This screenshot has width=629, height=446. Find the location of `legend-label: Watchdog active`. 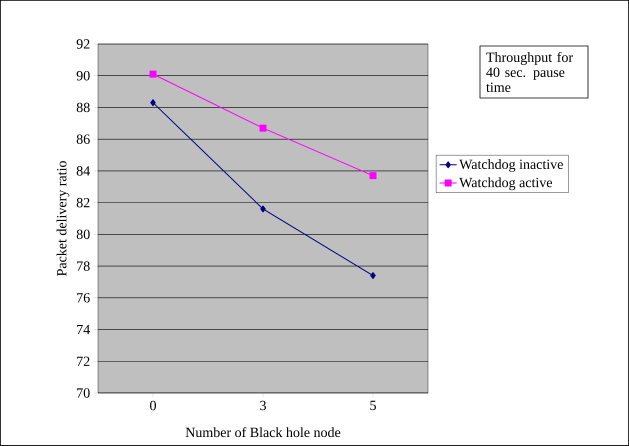

legend-label: Watchdog active is located at coordinates (505, 183).